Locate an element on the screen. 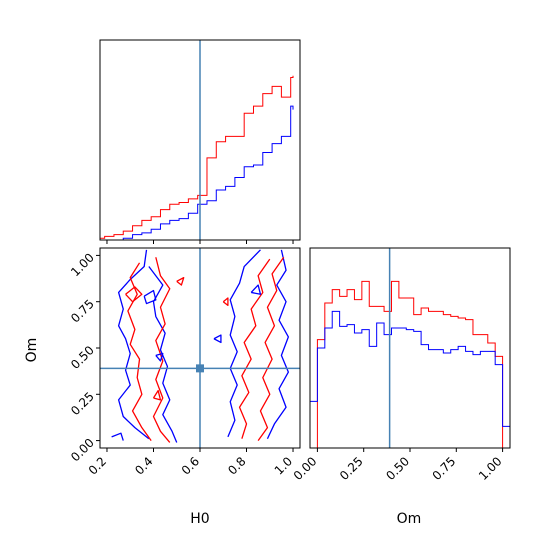  y-axis-label-Om: Om is located at coordinates (32, 350).